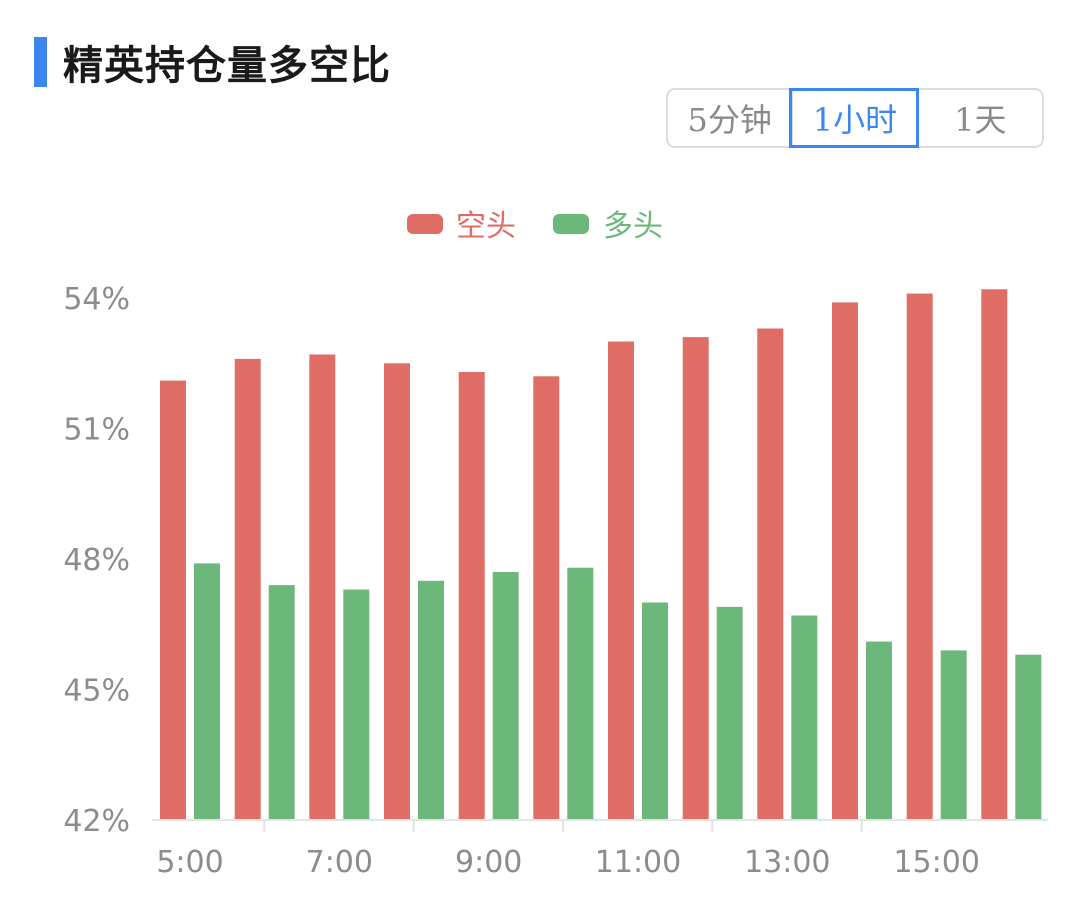  What do you see at coordinates (787, 862) in the screenshot?
I see `x-tick-label: 13:00` at bounding box center [787, 862].